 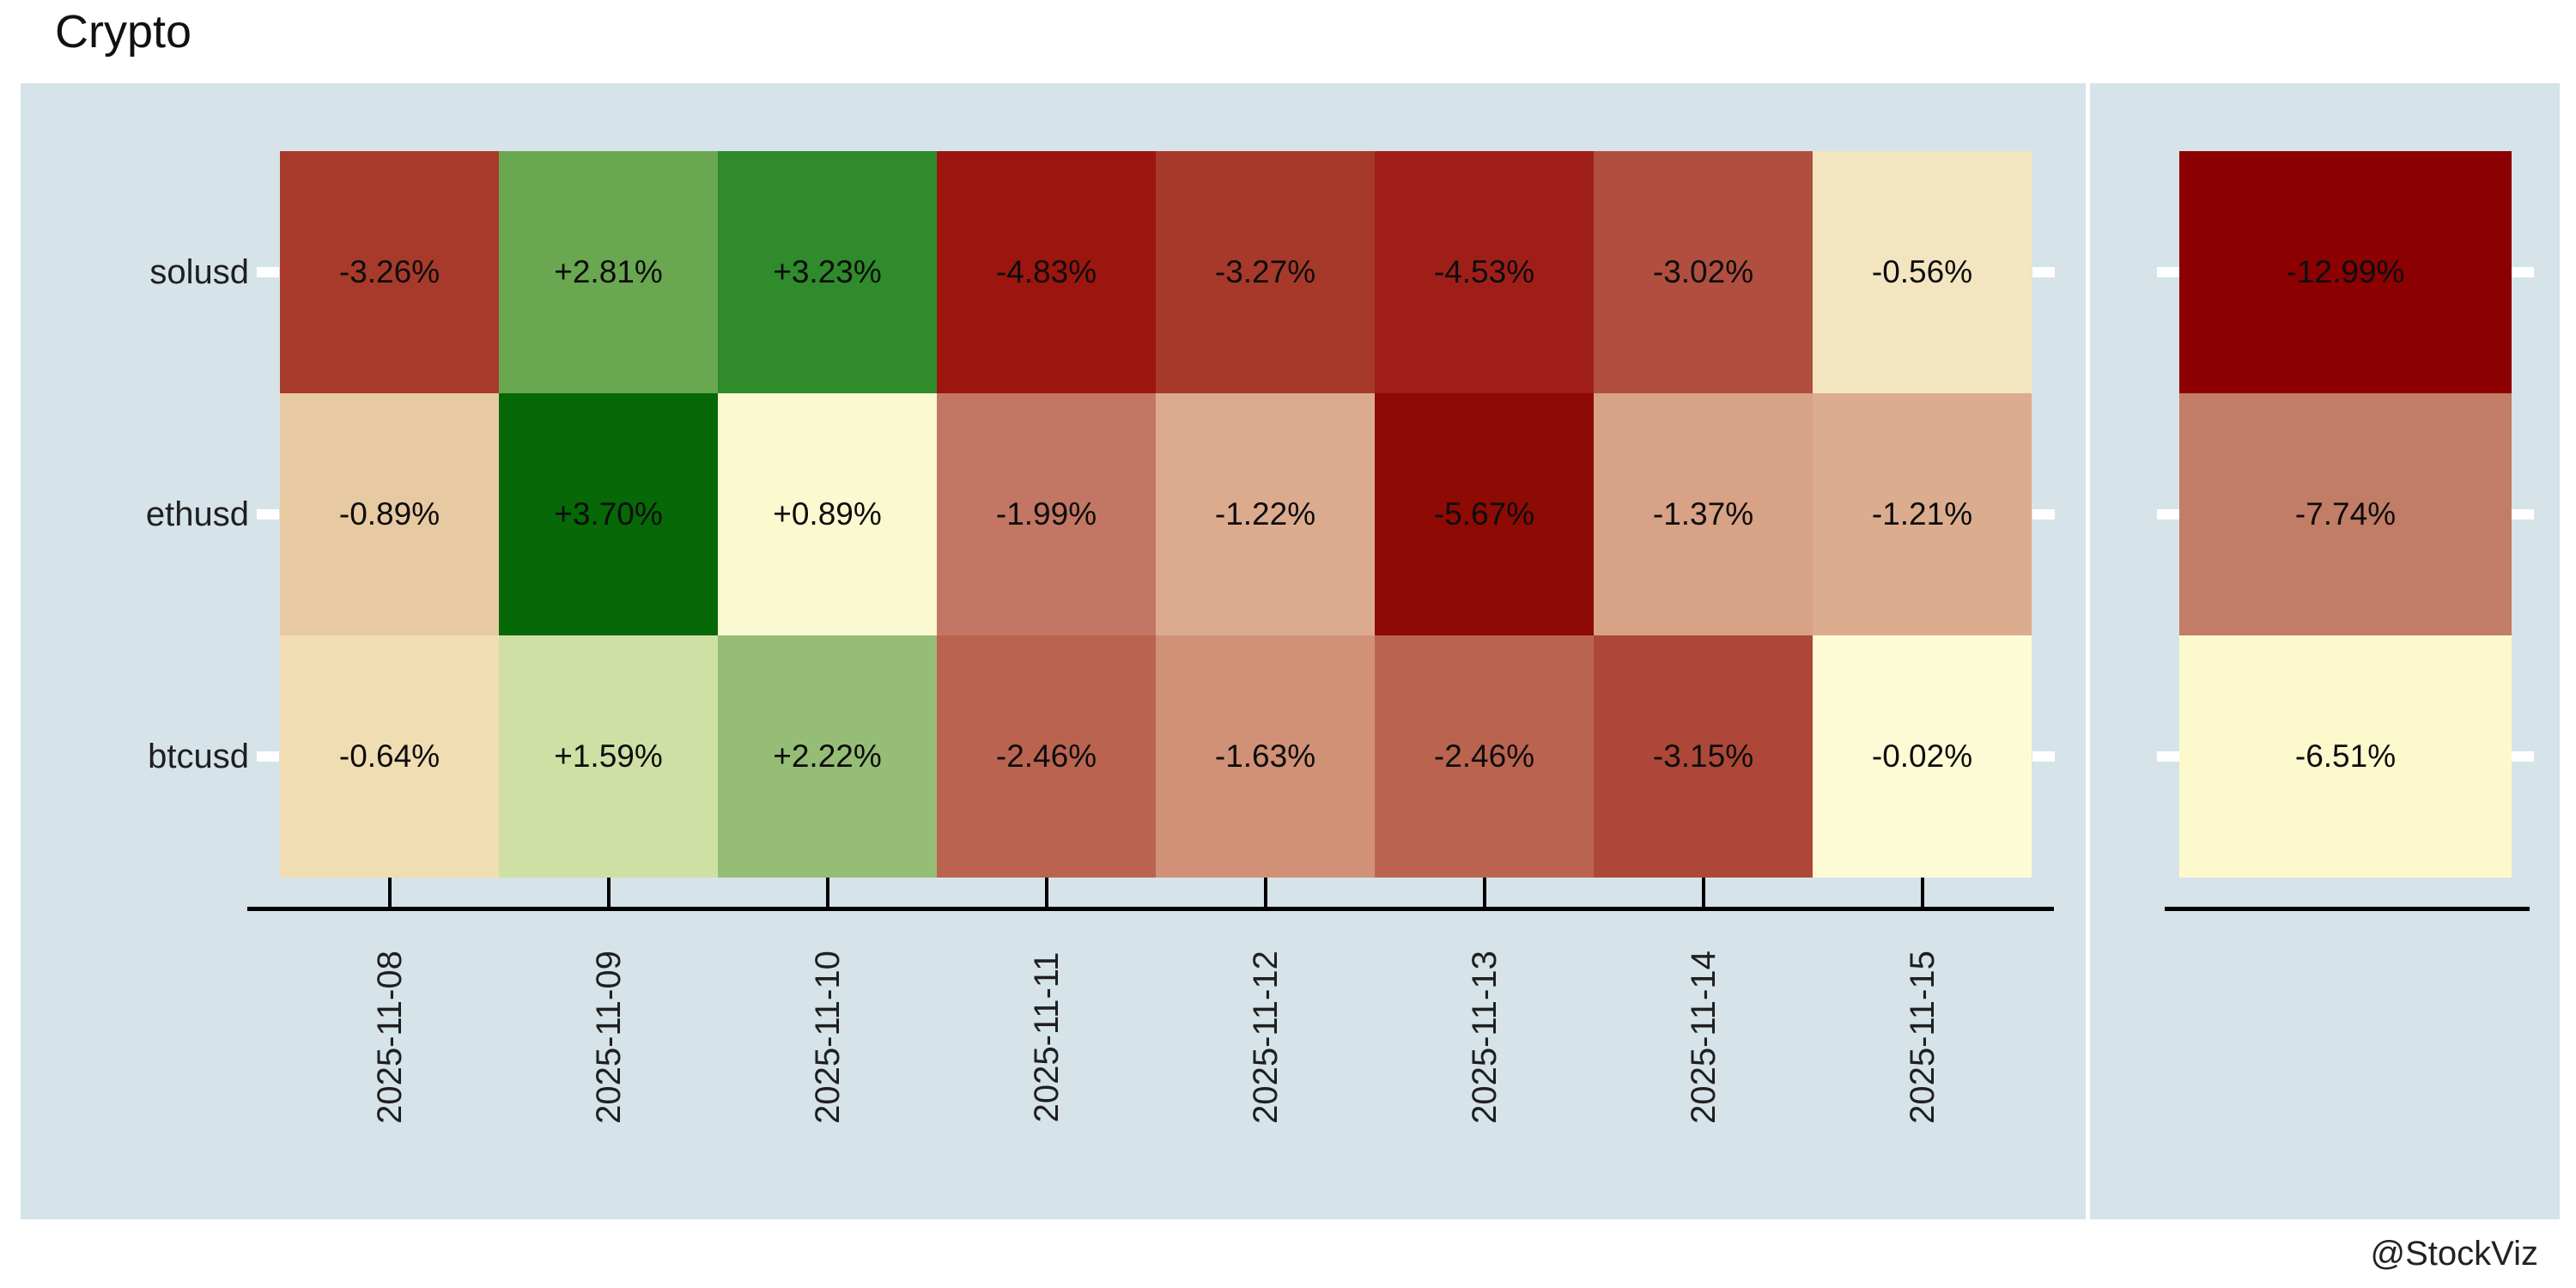 I want to click on x-tick-label: 2025-11-14, so click(x=1703, y=1038).